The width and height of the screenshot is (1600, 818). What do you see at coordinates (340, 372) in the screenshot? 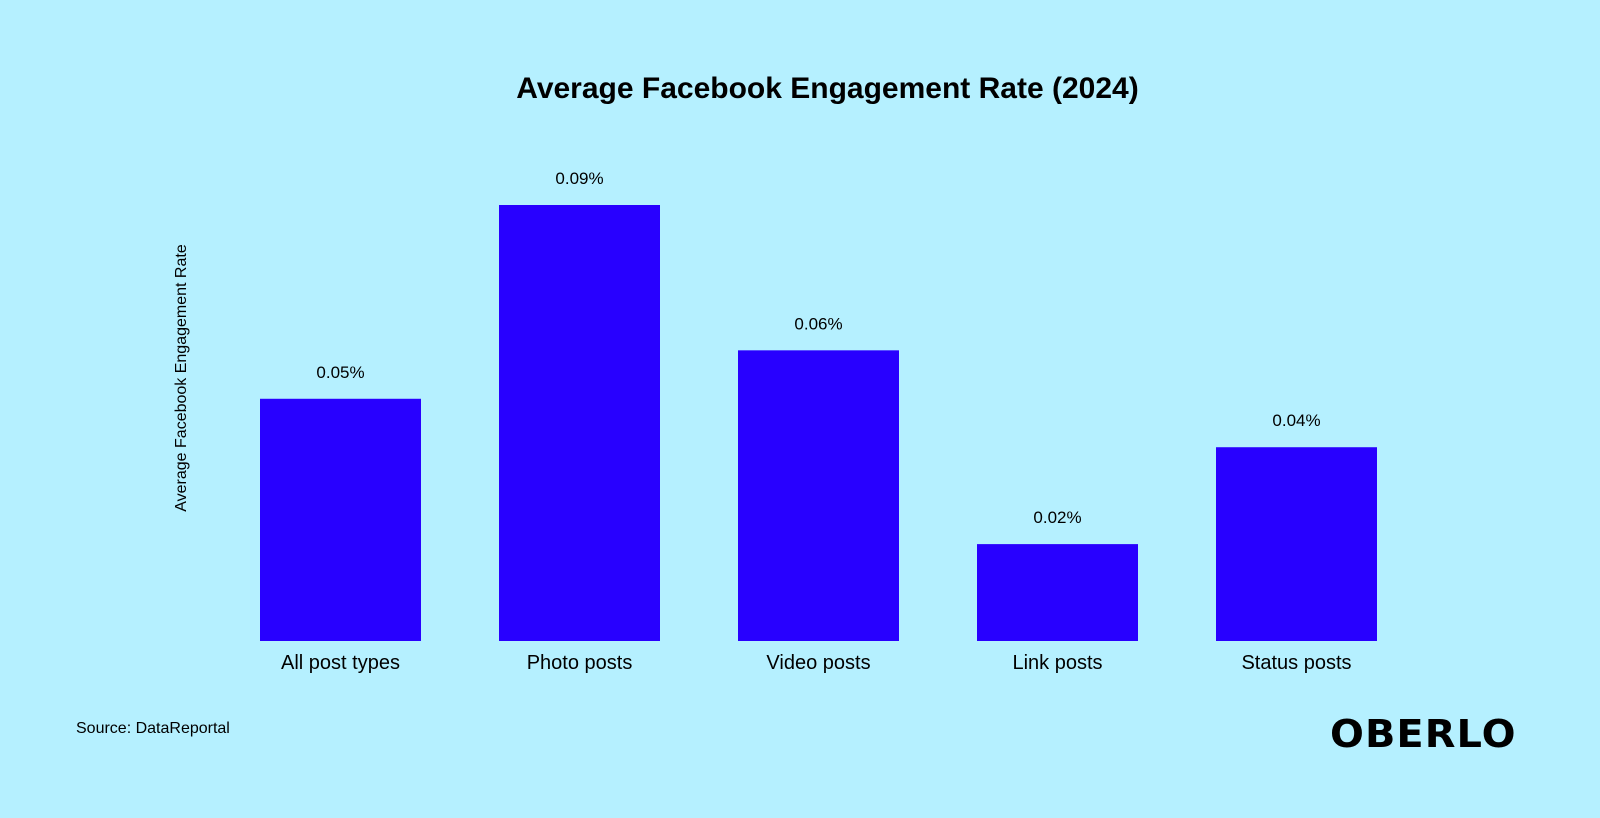
I see `data-label: 0.05%` at bounding box center [340, 372].